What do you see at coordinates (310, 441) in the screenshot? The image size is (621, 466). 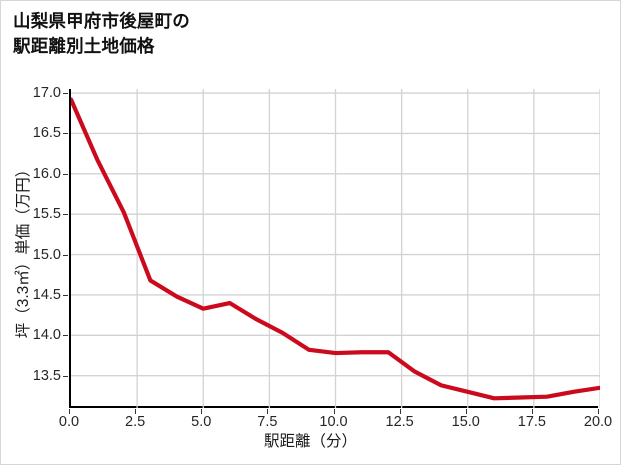 I see `x-axis-label: 駅距離（分）` at bounding box center [310, 441].